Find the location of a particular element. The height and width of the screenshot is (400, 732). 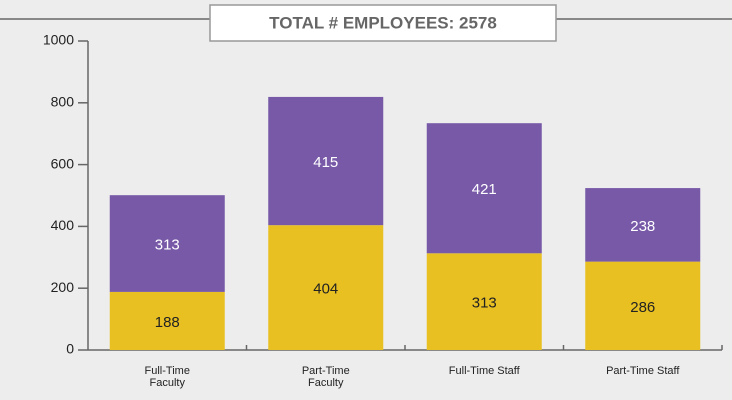

data-label: 421 is located at coordinates (484, 189).